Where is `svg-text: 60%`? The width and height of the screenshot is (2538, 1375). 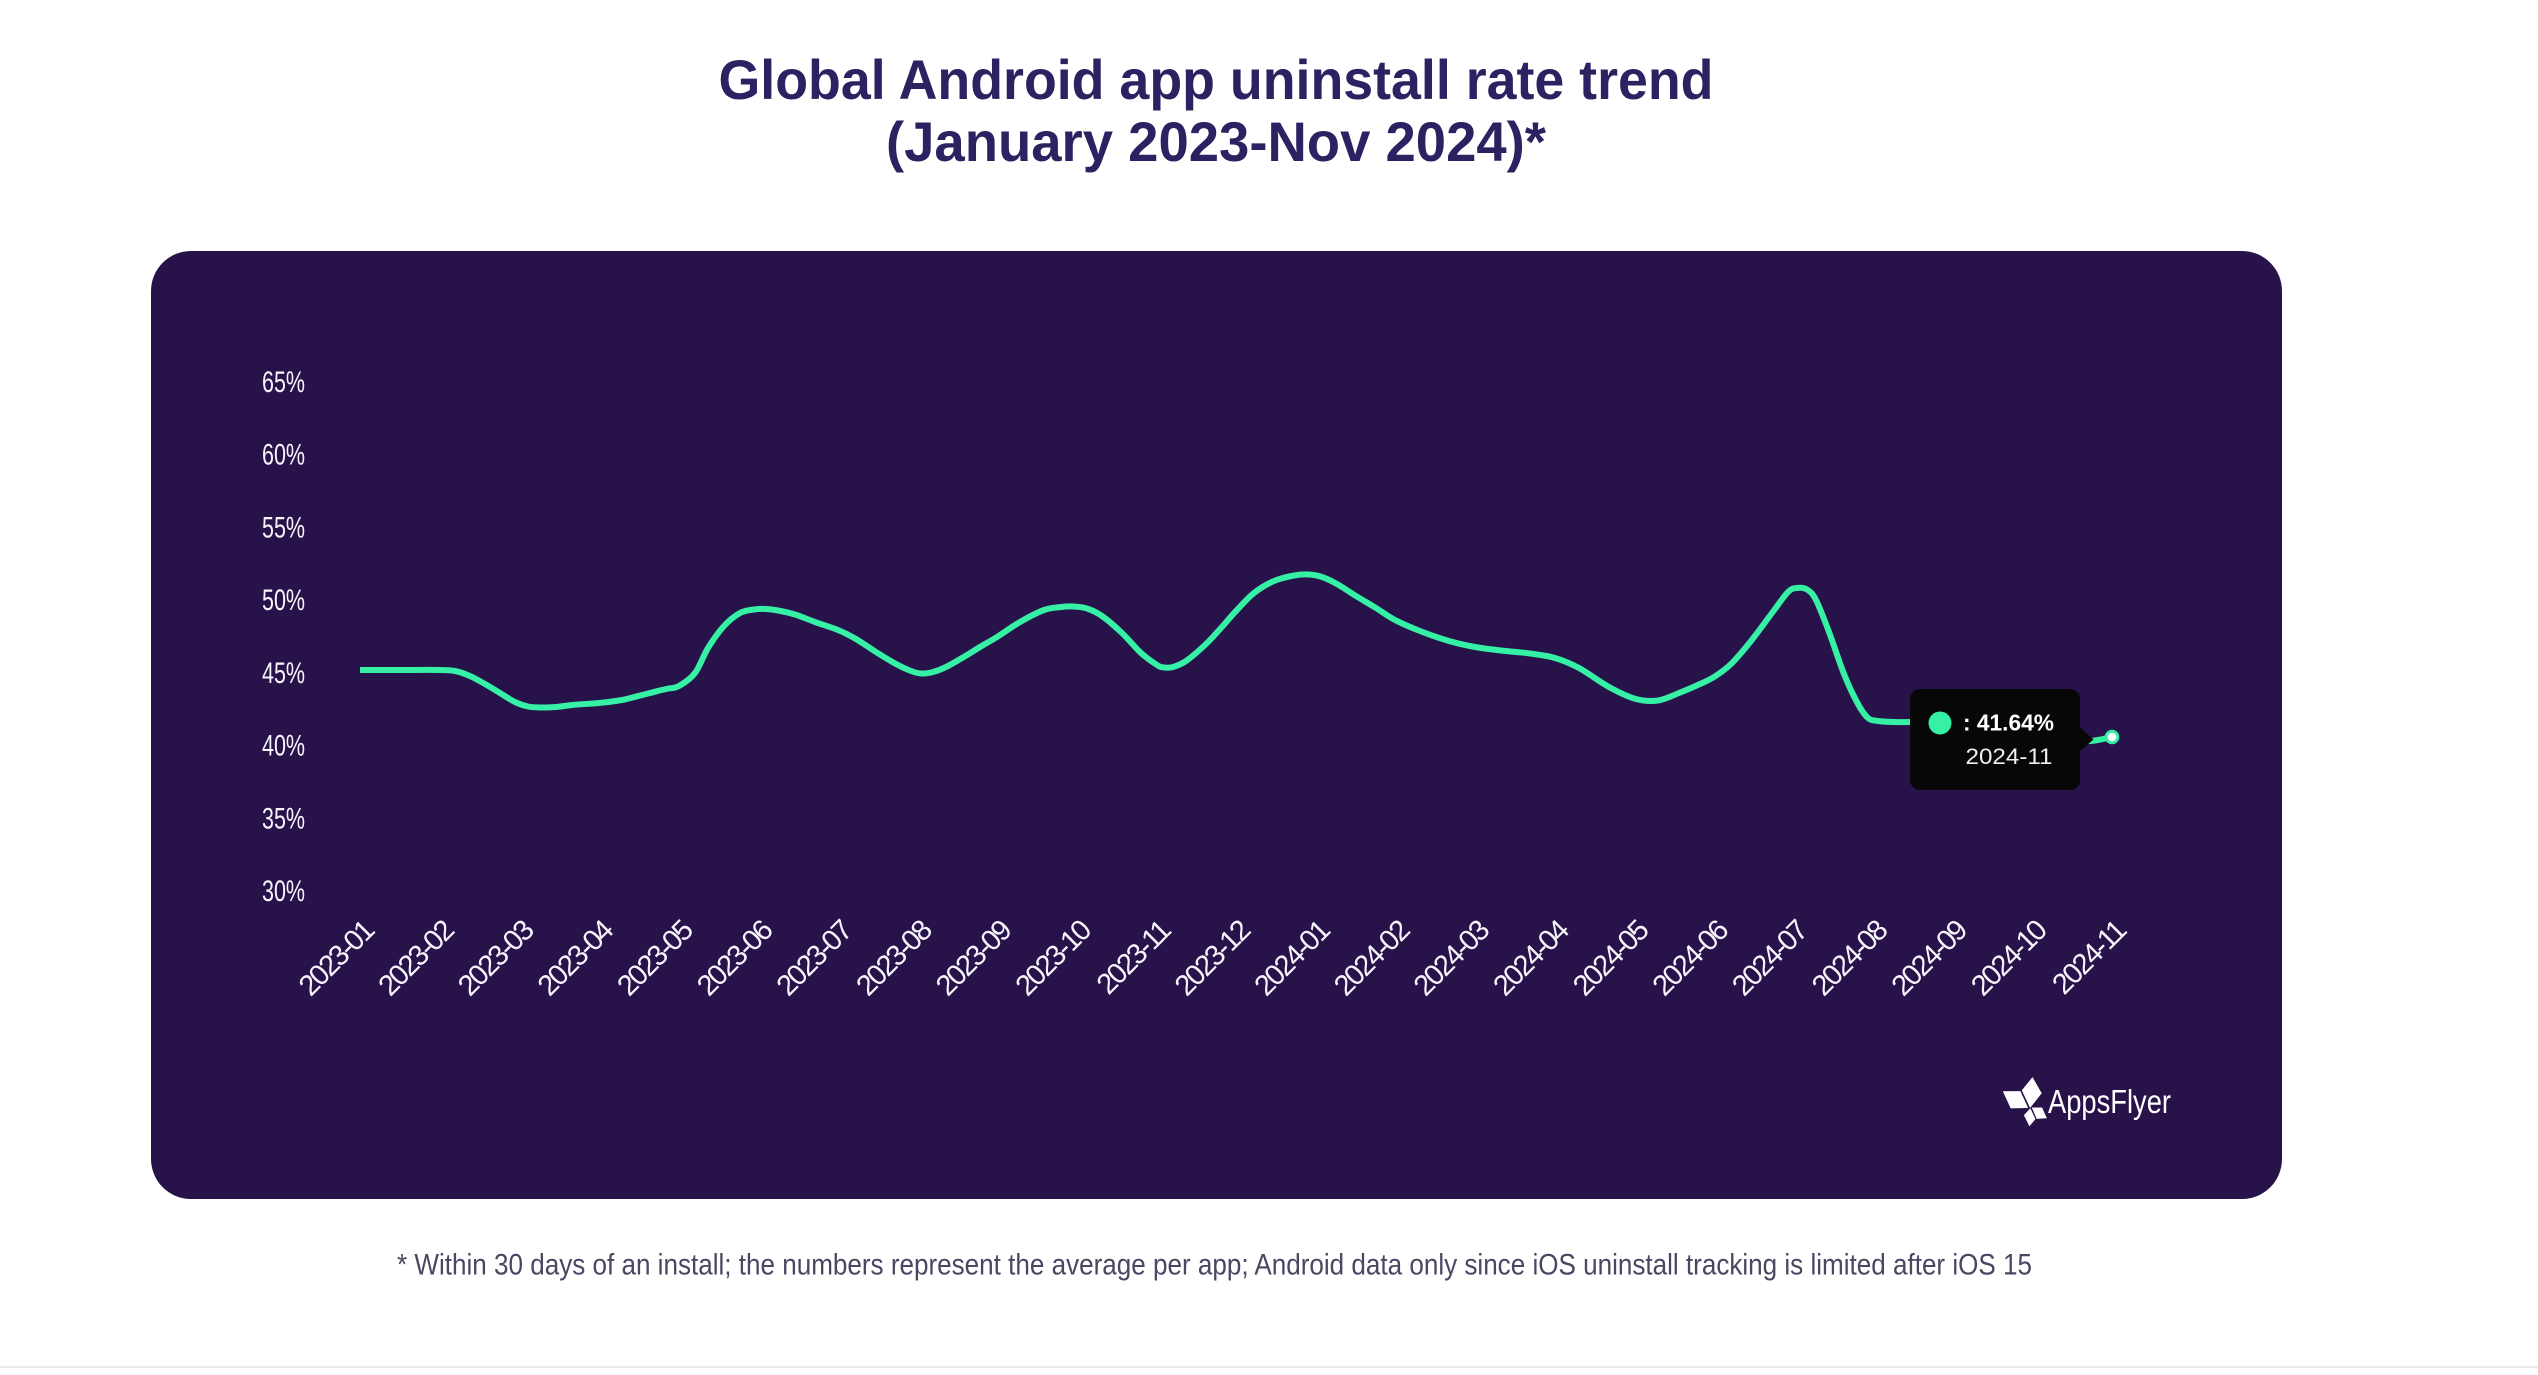 svg-text: 60% is located at coordinates (283, 455).